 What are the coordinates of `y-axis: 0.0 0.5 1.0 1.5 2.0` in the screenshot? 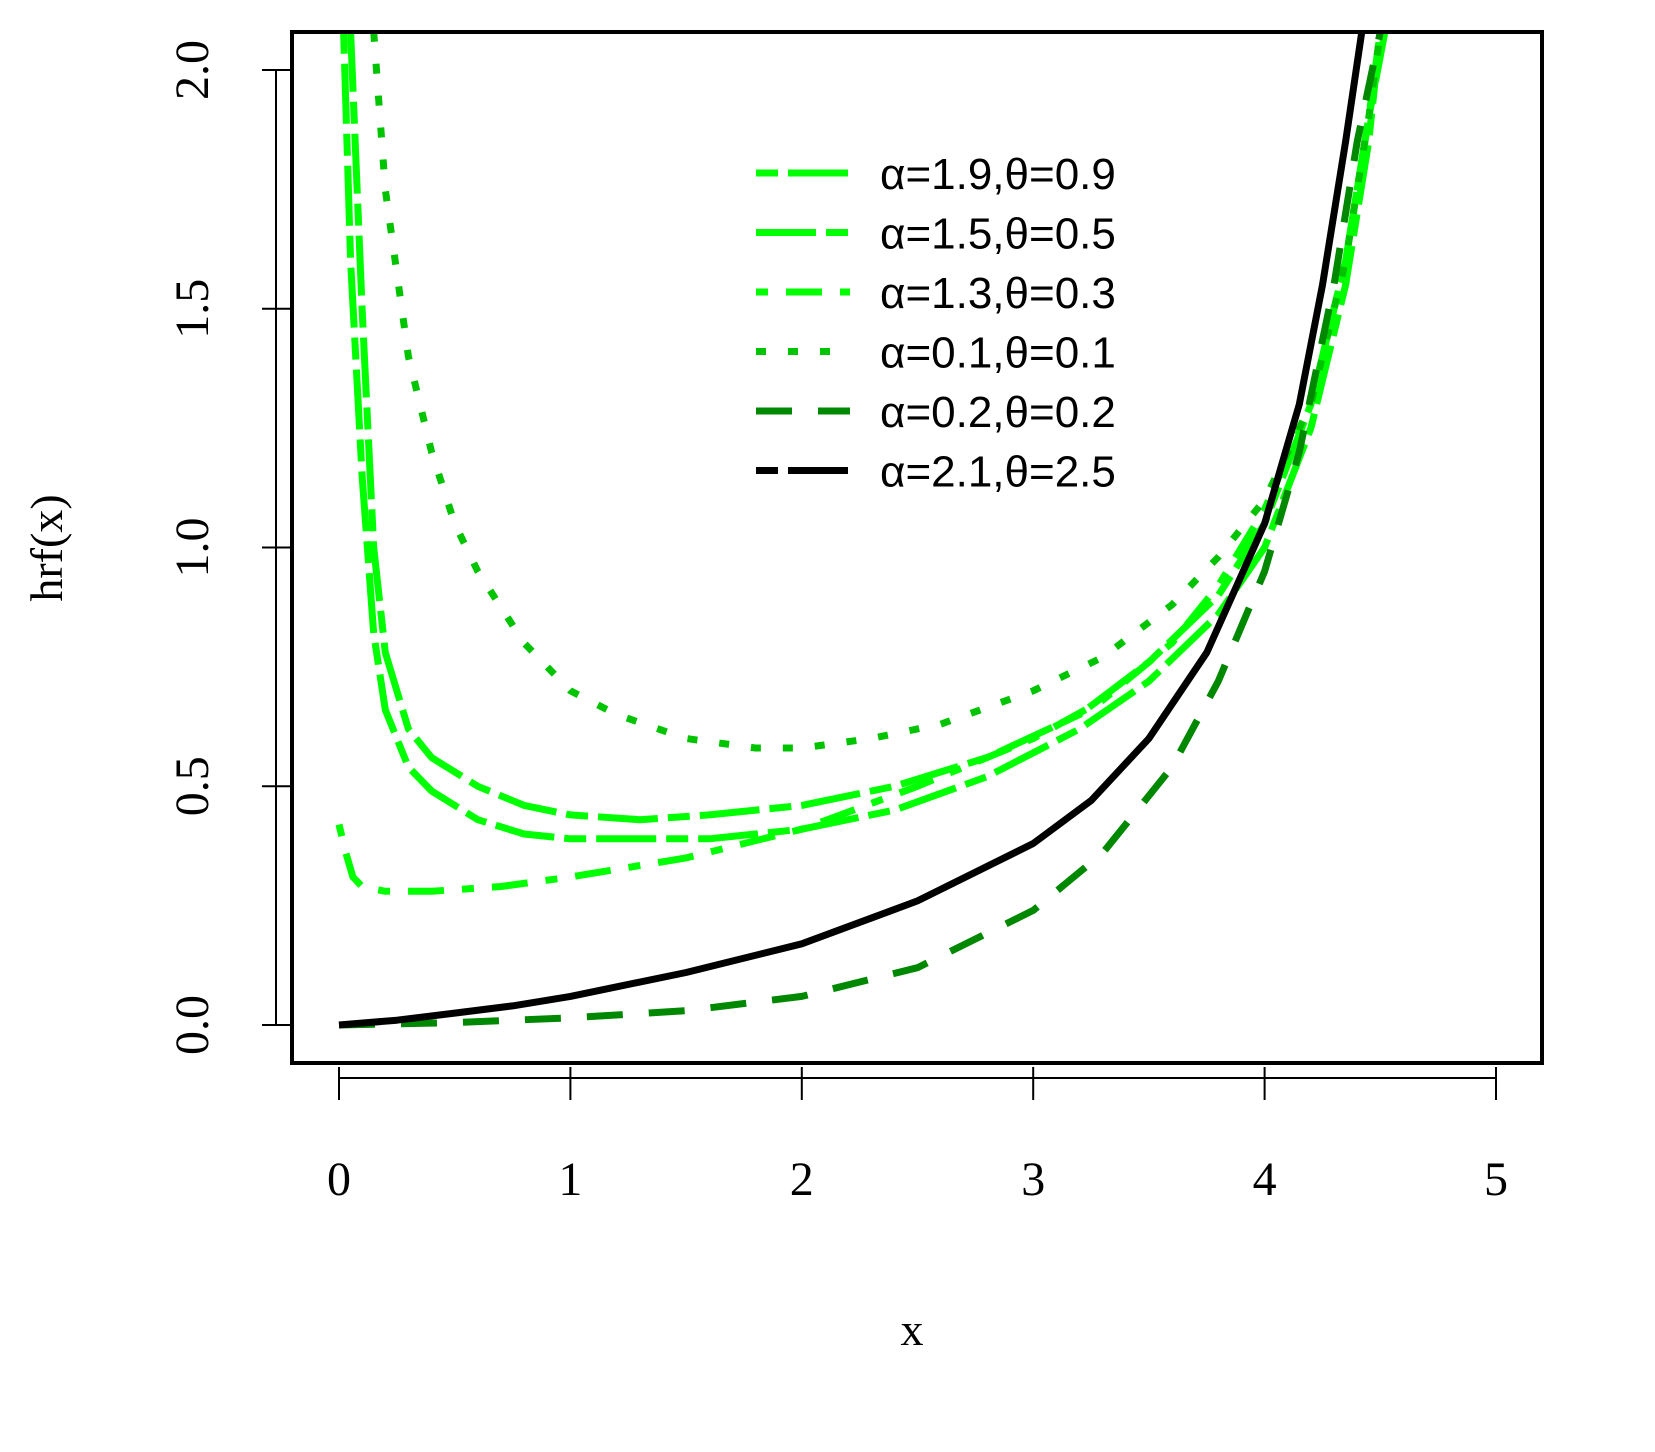 It's located at (229, 547).